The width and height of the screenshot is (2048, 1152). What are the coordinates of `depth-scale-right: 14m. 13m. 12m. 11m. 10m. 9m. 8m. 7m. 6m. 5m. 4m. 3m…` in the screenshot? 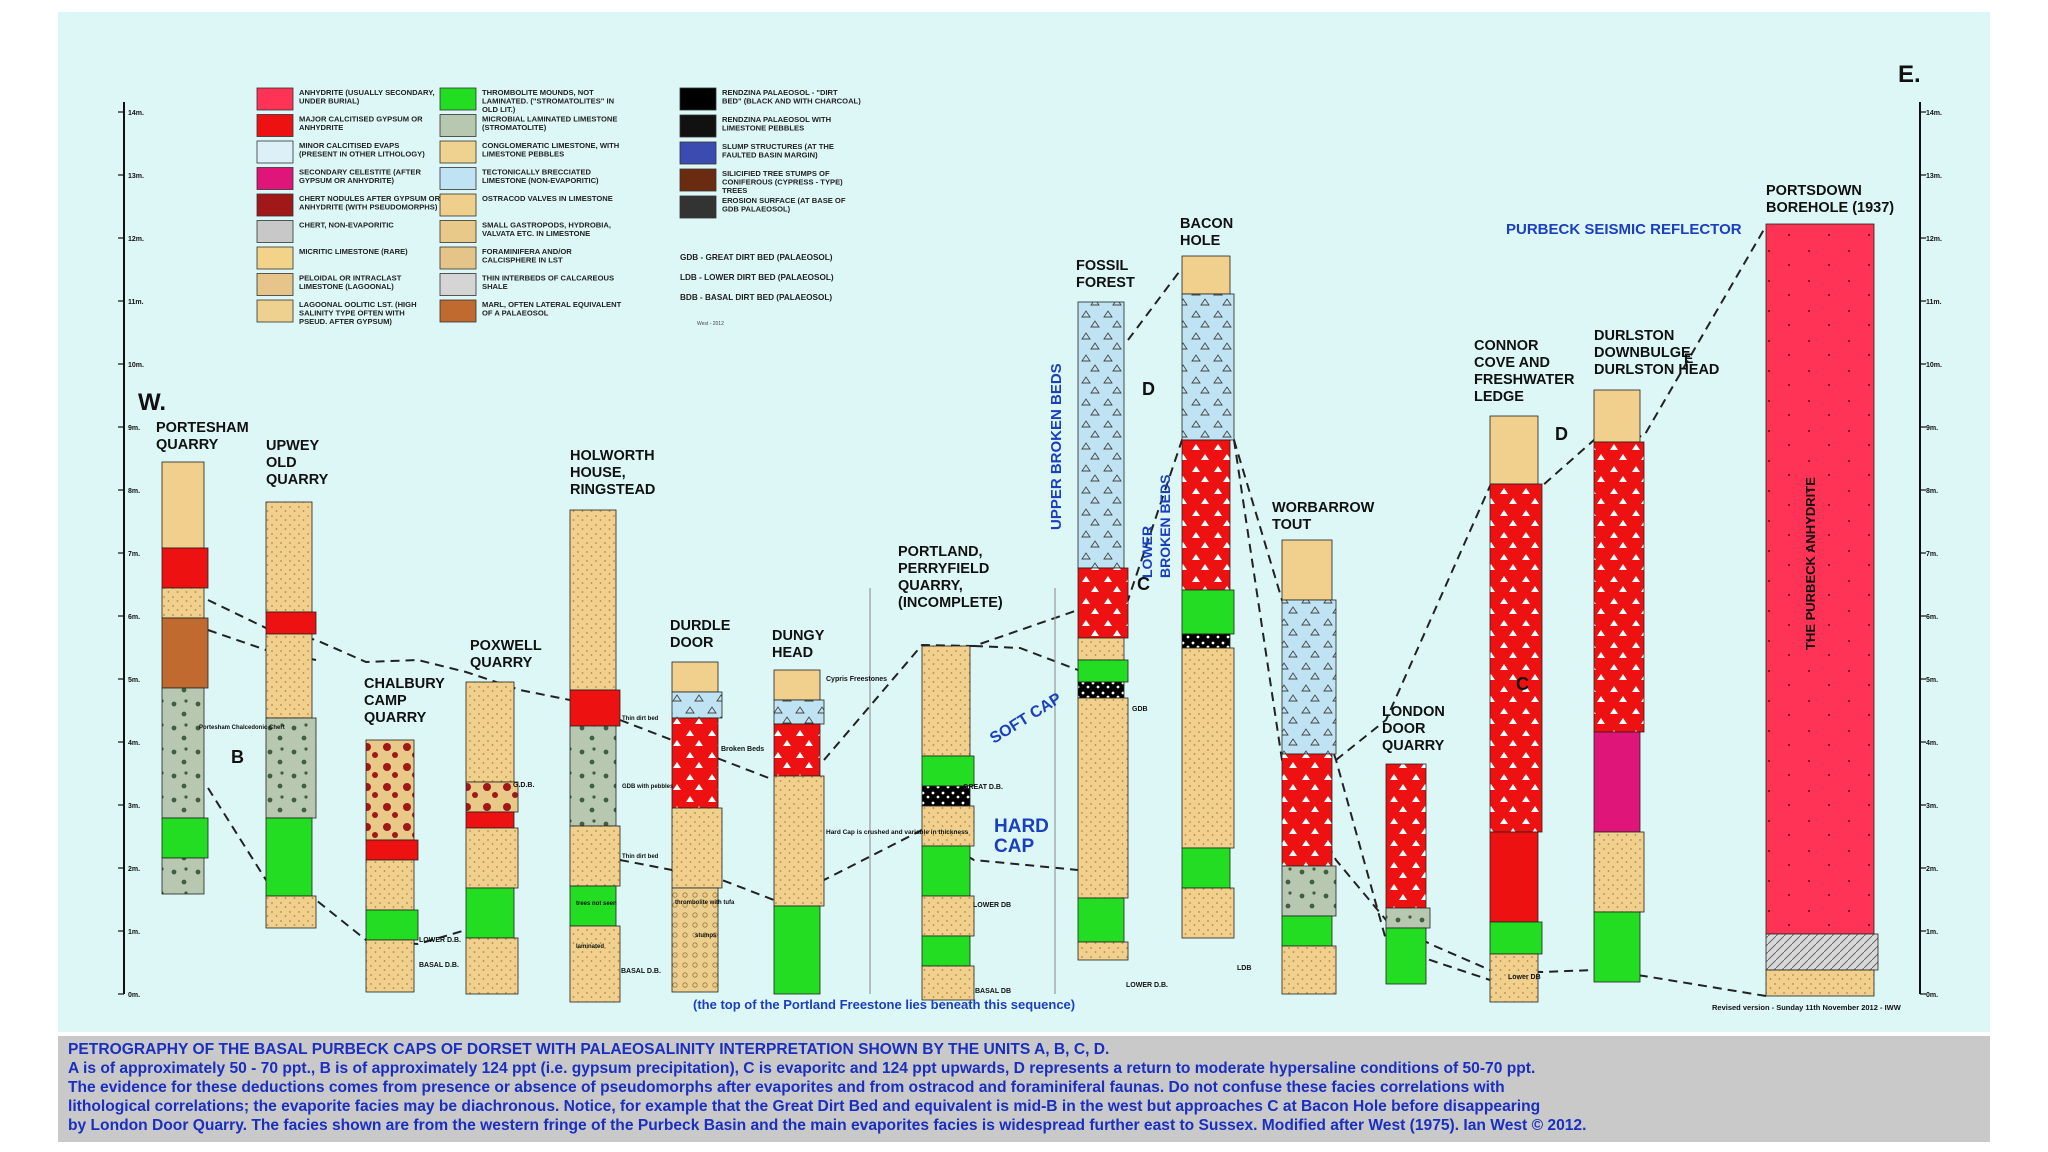 It's located at (1930, 550).